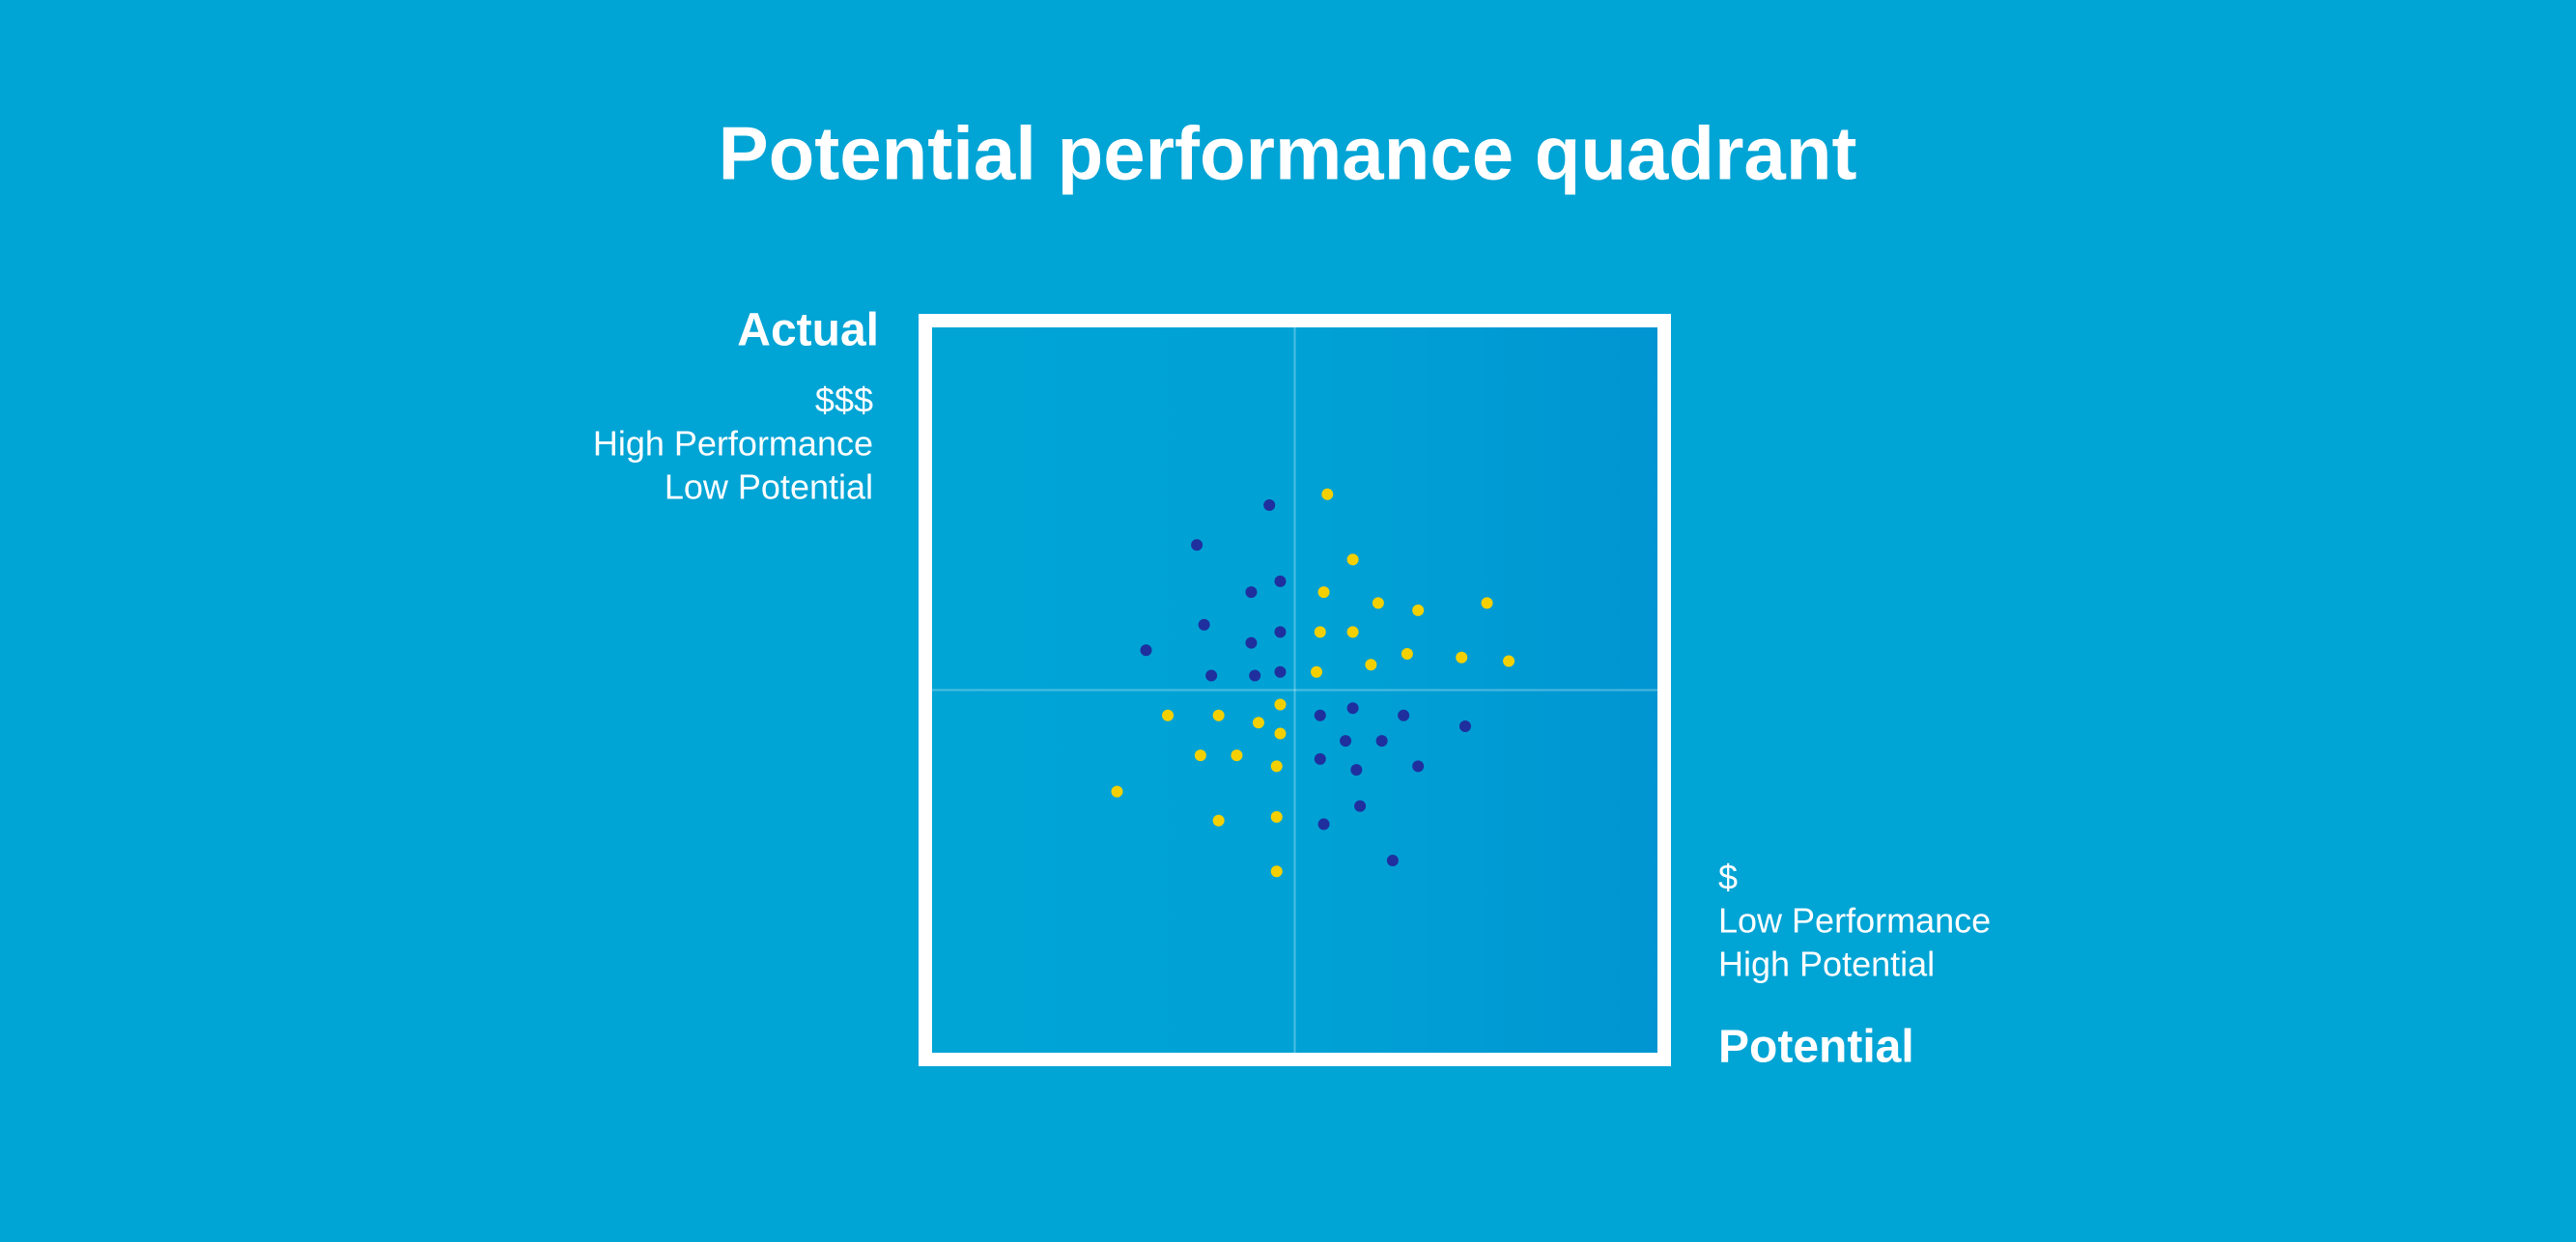  Describe the element at coordinates (1728, 877) in the screenshot. I see `quadrant-note: $` at that location.